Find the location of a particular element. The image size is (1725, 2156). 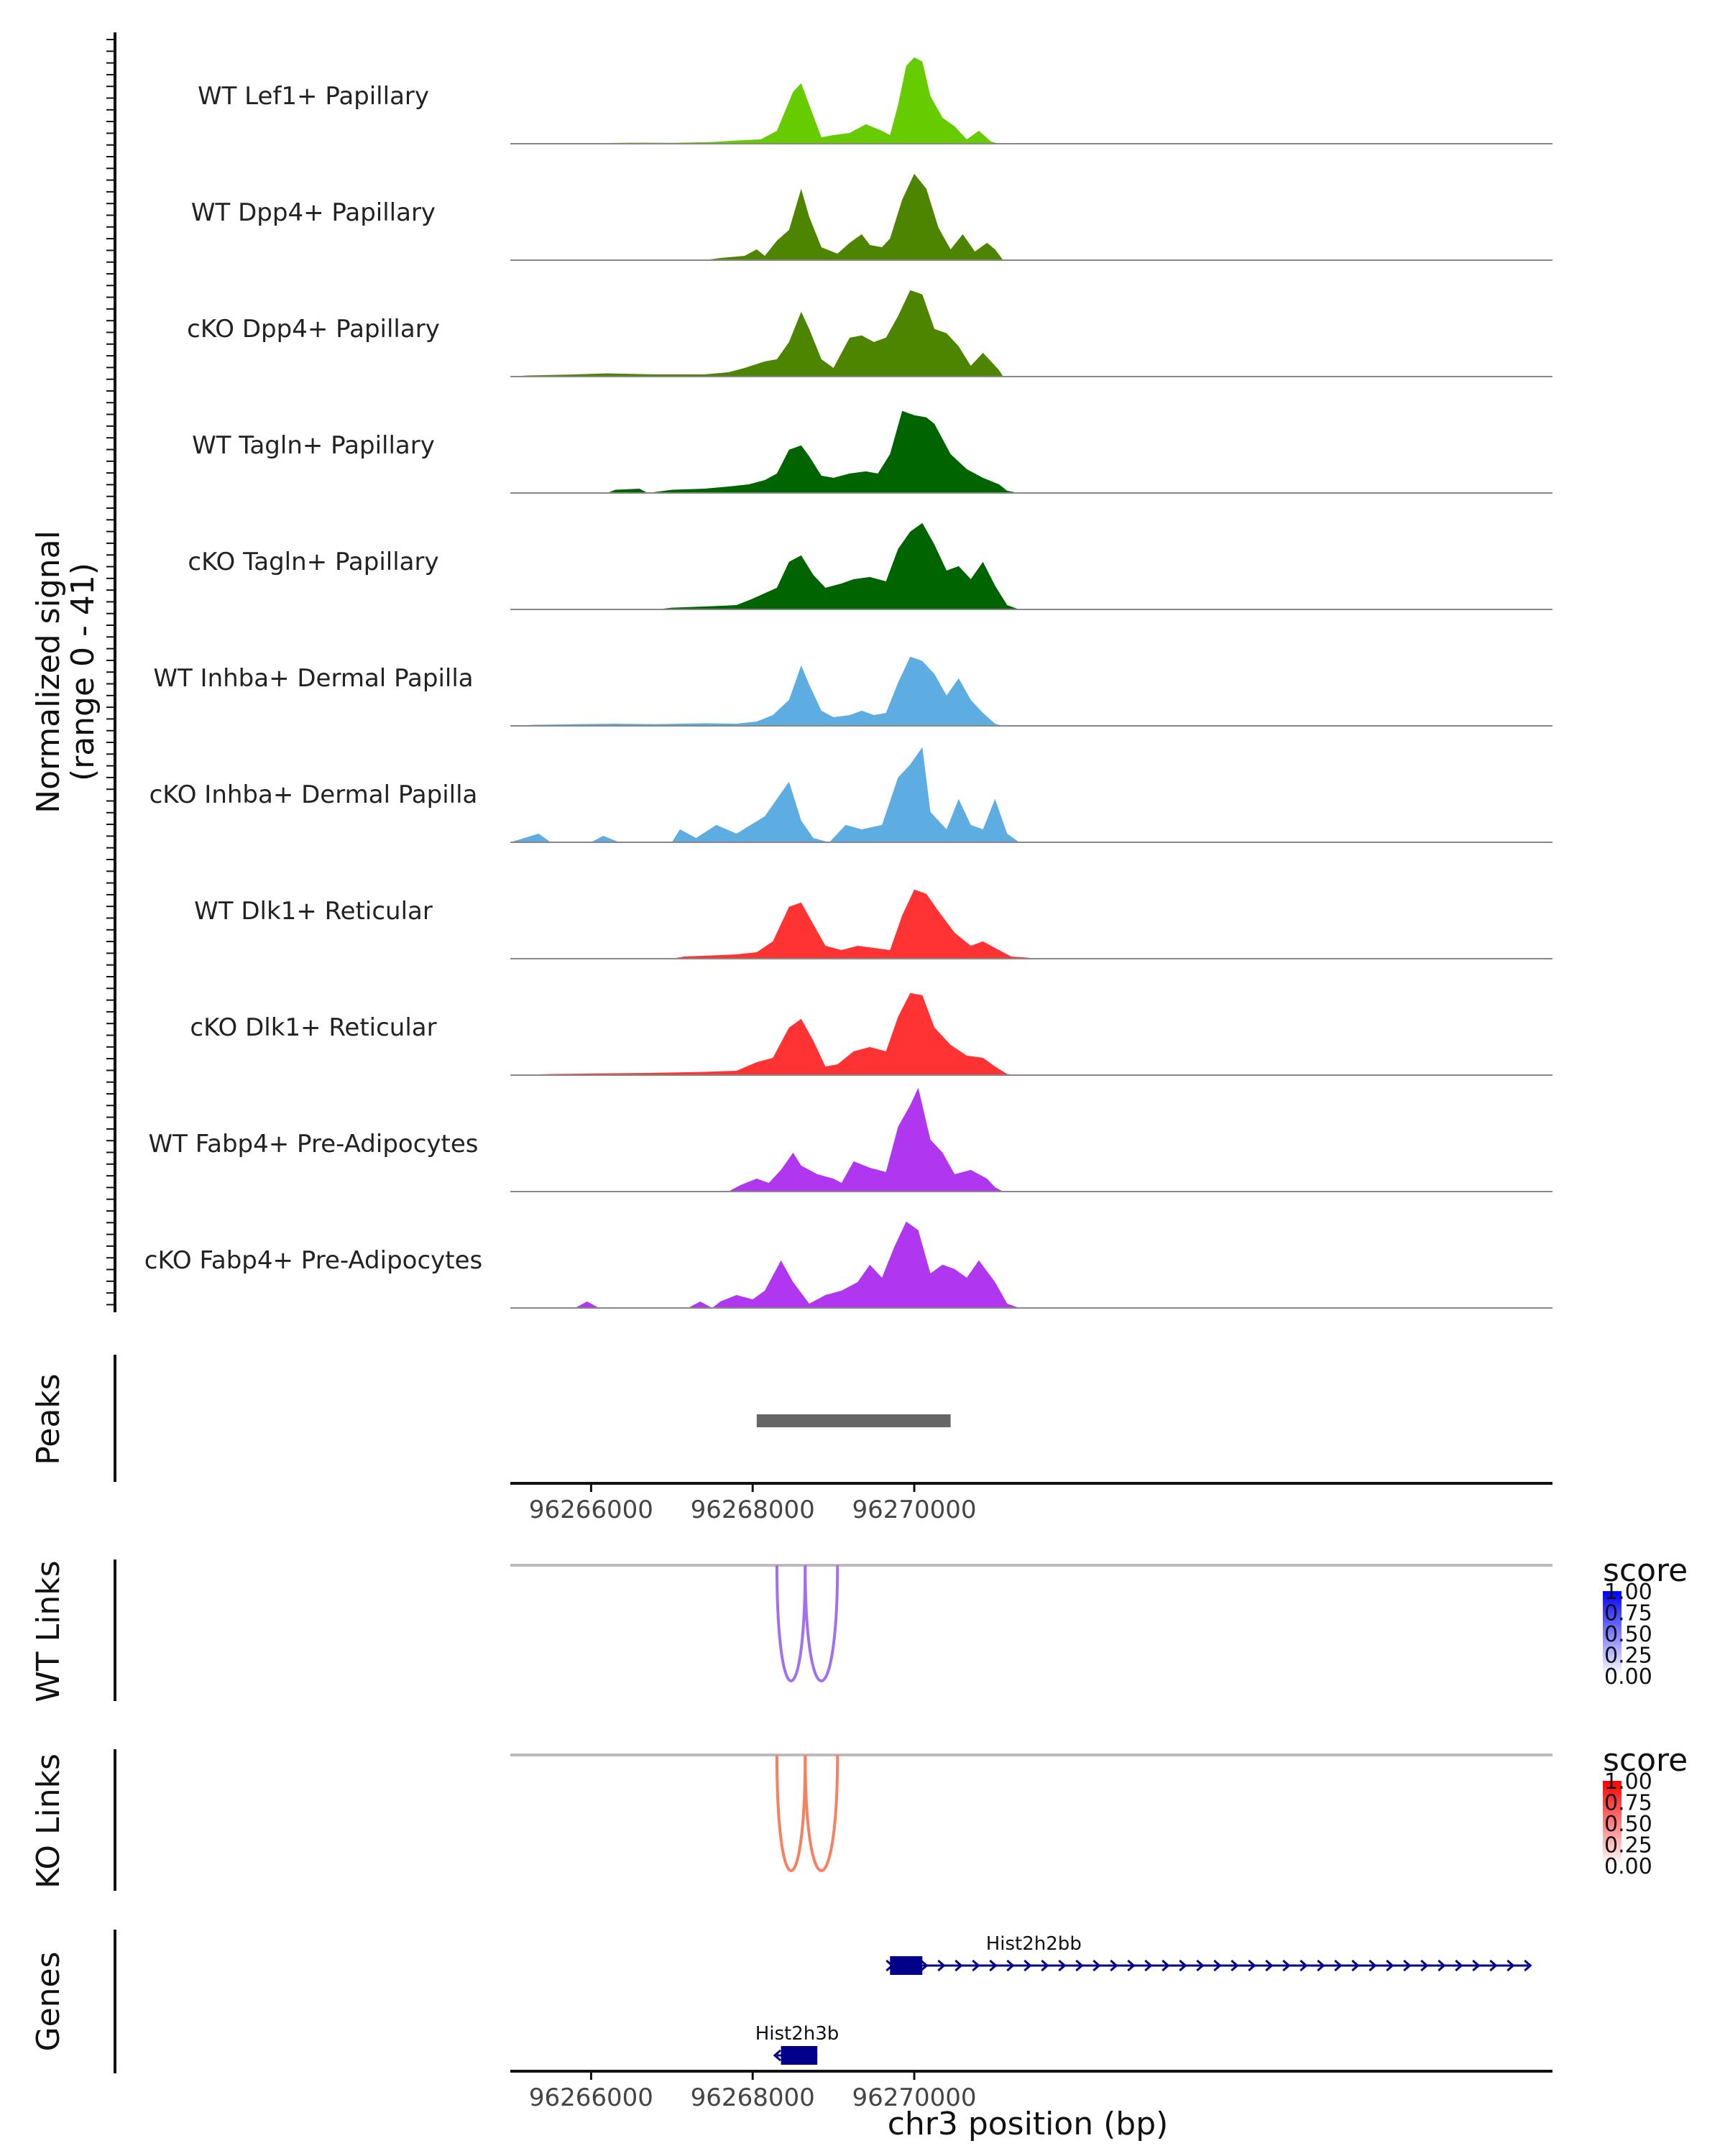

track-label: WT Lef1+ Papillary is located at coordinates (313, 96).